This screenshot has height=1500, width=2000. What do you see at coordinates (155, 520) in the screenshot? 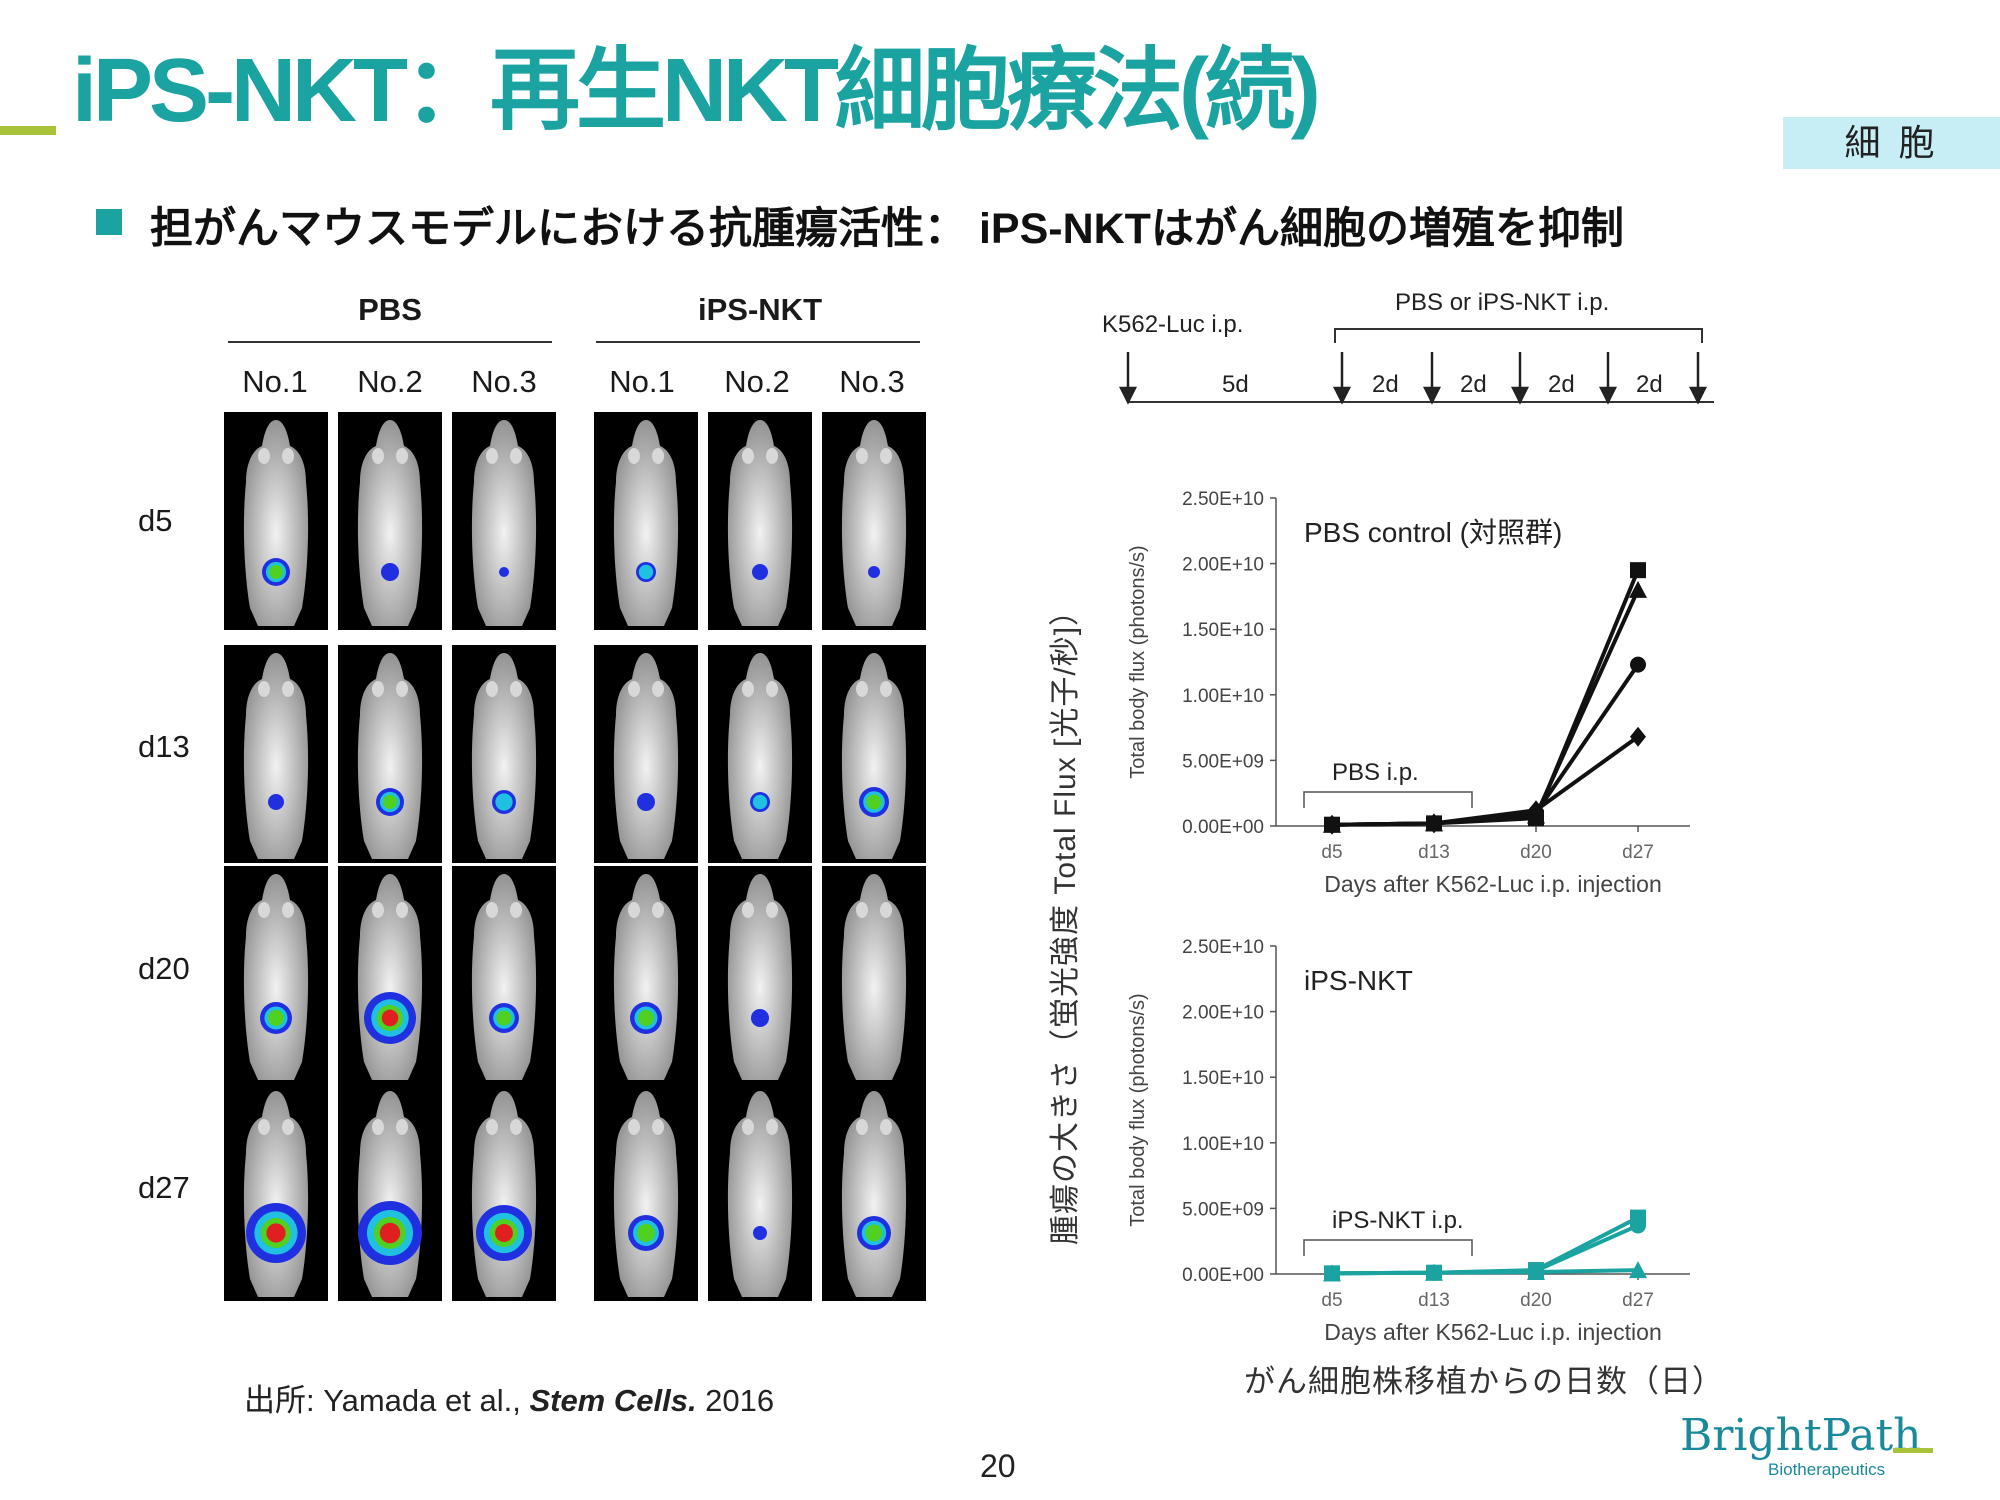
I see `row-label: d5` at bounding box center [155, 520].